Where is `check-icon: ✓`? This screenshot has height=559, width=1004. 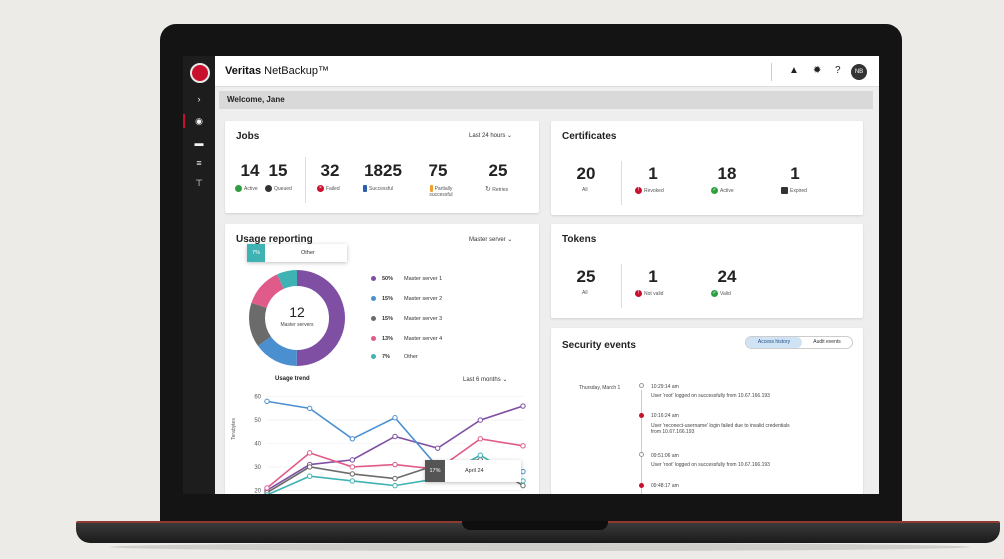 check-icon: ✓ is located at coordinates (714, 190).